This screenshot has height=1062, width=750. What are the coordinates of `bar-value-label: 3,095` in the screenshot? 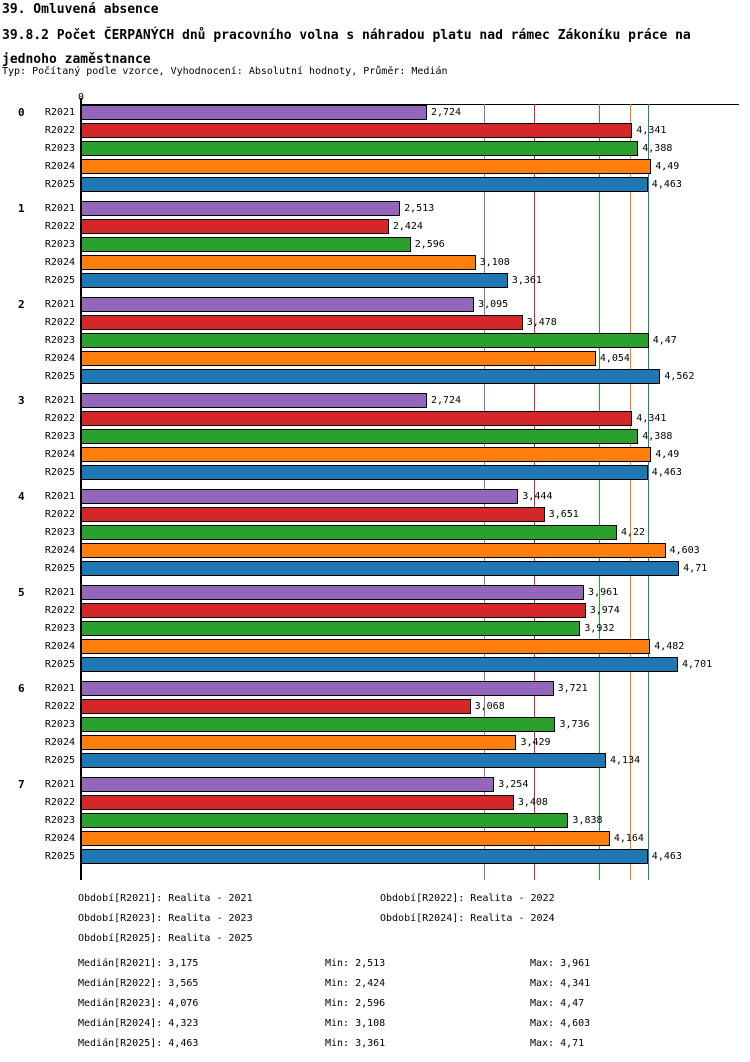 It's located at (493, 304).